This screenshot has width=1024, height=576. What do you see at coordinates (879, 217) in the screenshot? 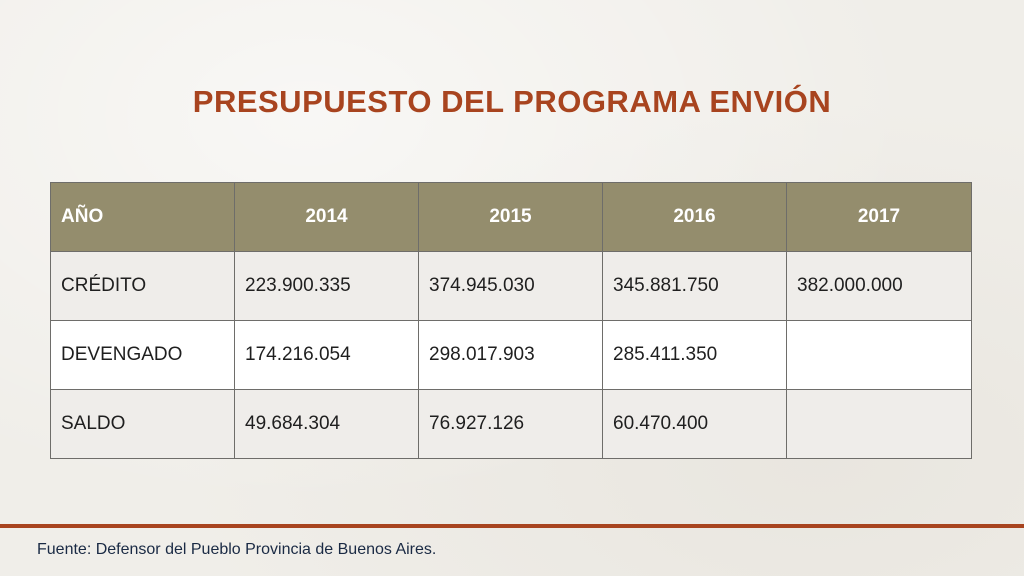
I see `header-cell-2017: 2017` at bounding box center [879, 217].